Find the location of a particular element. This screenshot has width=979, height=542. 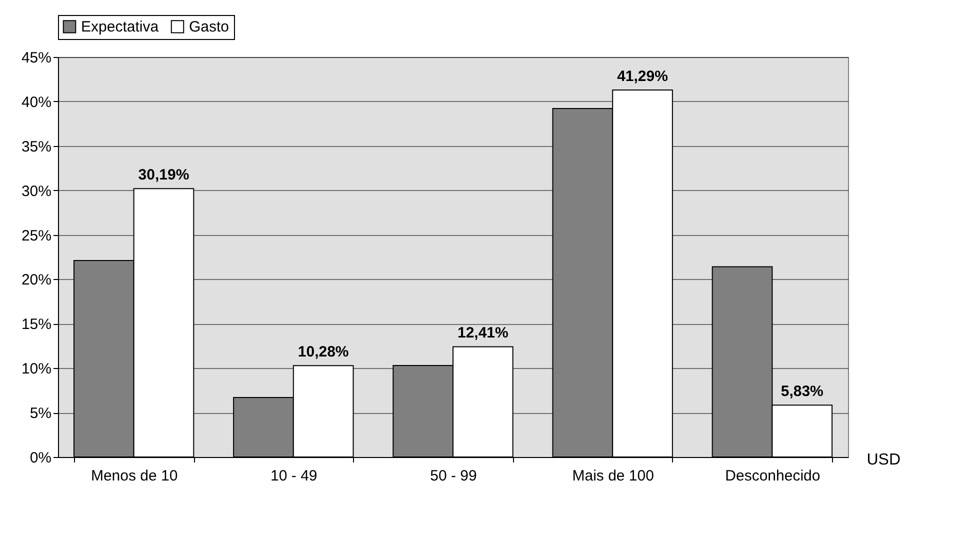

data-label: 41,29% is located at coordinates (642, 76).